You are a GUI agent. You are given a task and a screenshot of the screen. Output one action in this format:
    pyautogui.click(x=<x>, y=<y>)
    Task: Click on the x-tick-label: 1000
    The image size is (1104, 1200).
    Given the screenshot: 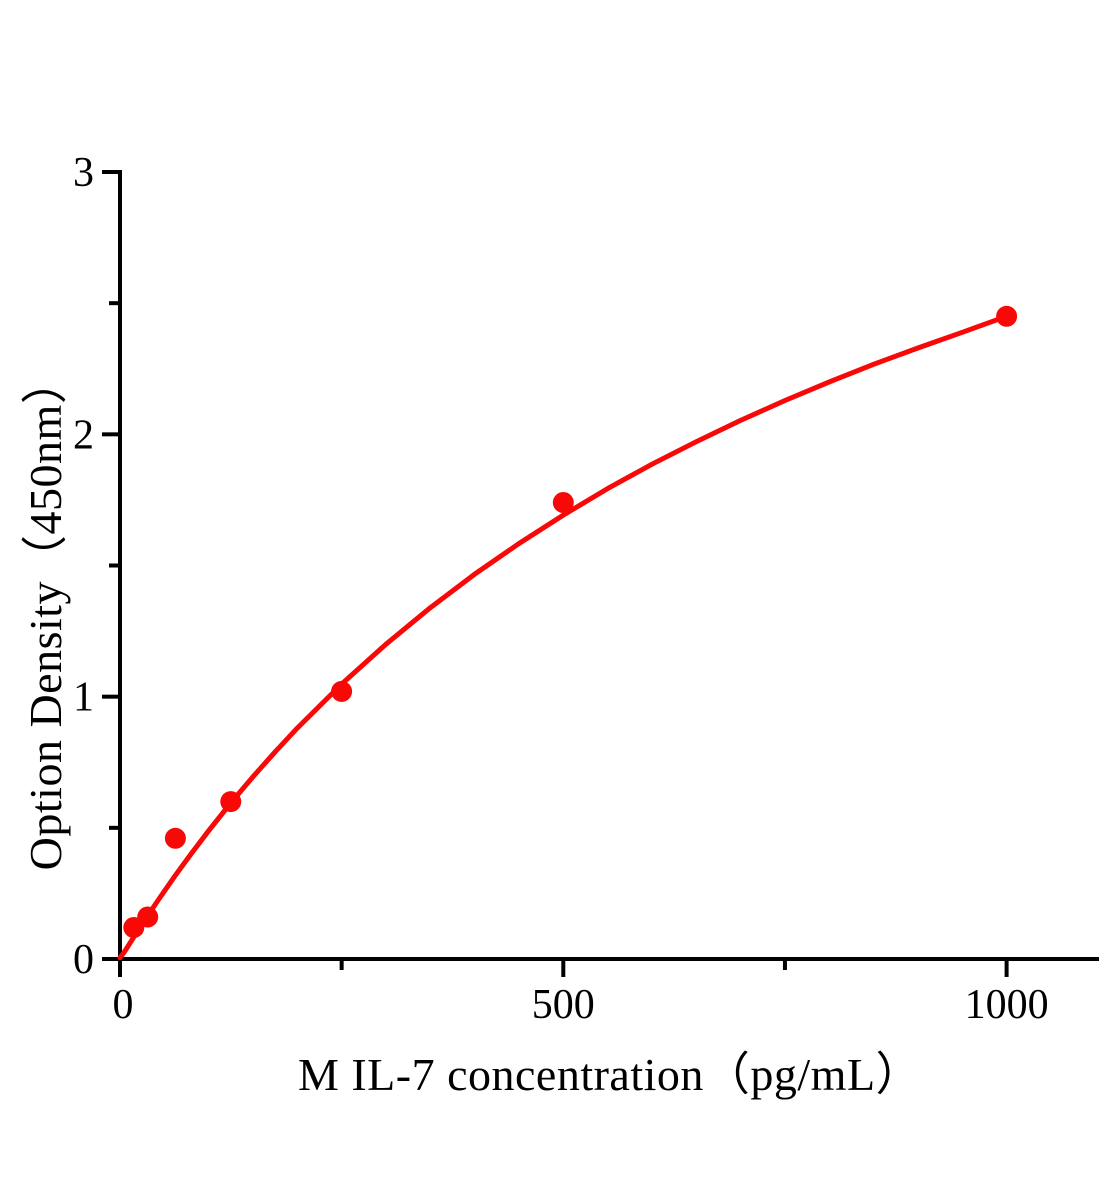 What is the action you would take?
    pyautogui.click(x=1007, y=1005)
    